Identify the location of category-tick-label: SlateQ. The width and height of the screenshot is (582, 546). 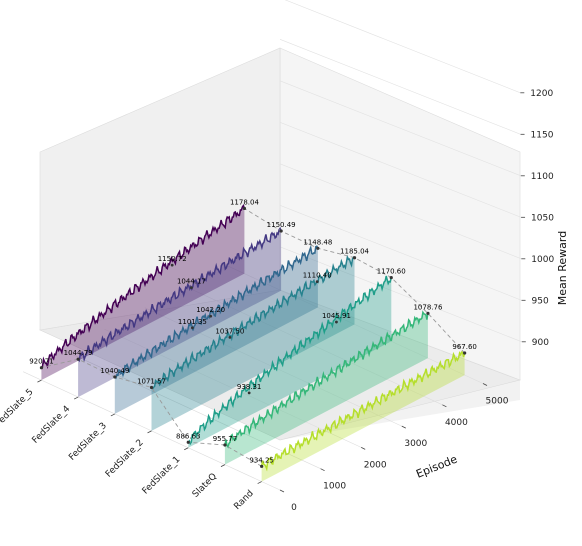
(205, 486).